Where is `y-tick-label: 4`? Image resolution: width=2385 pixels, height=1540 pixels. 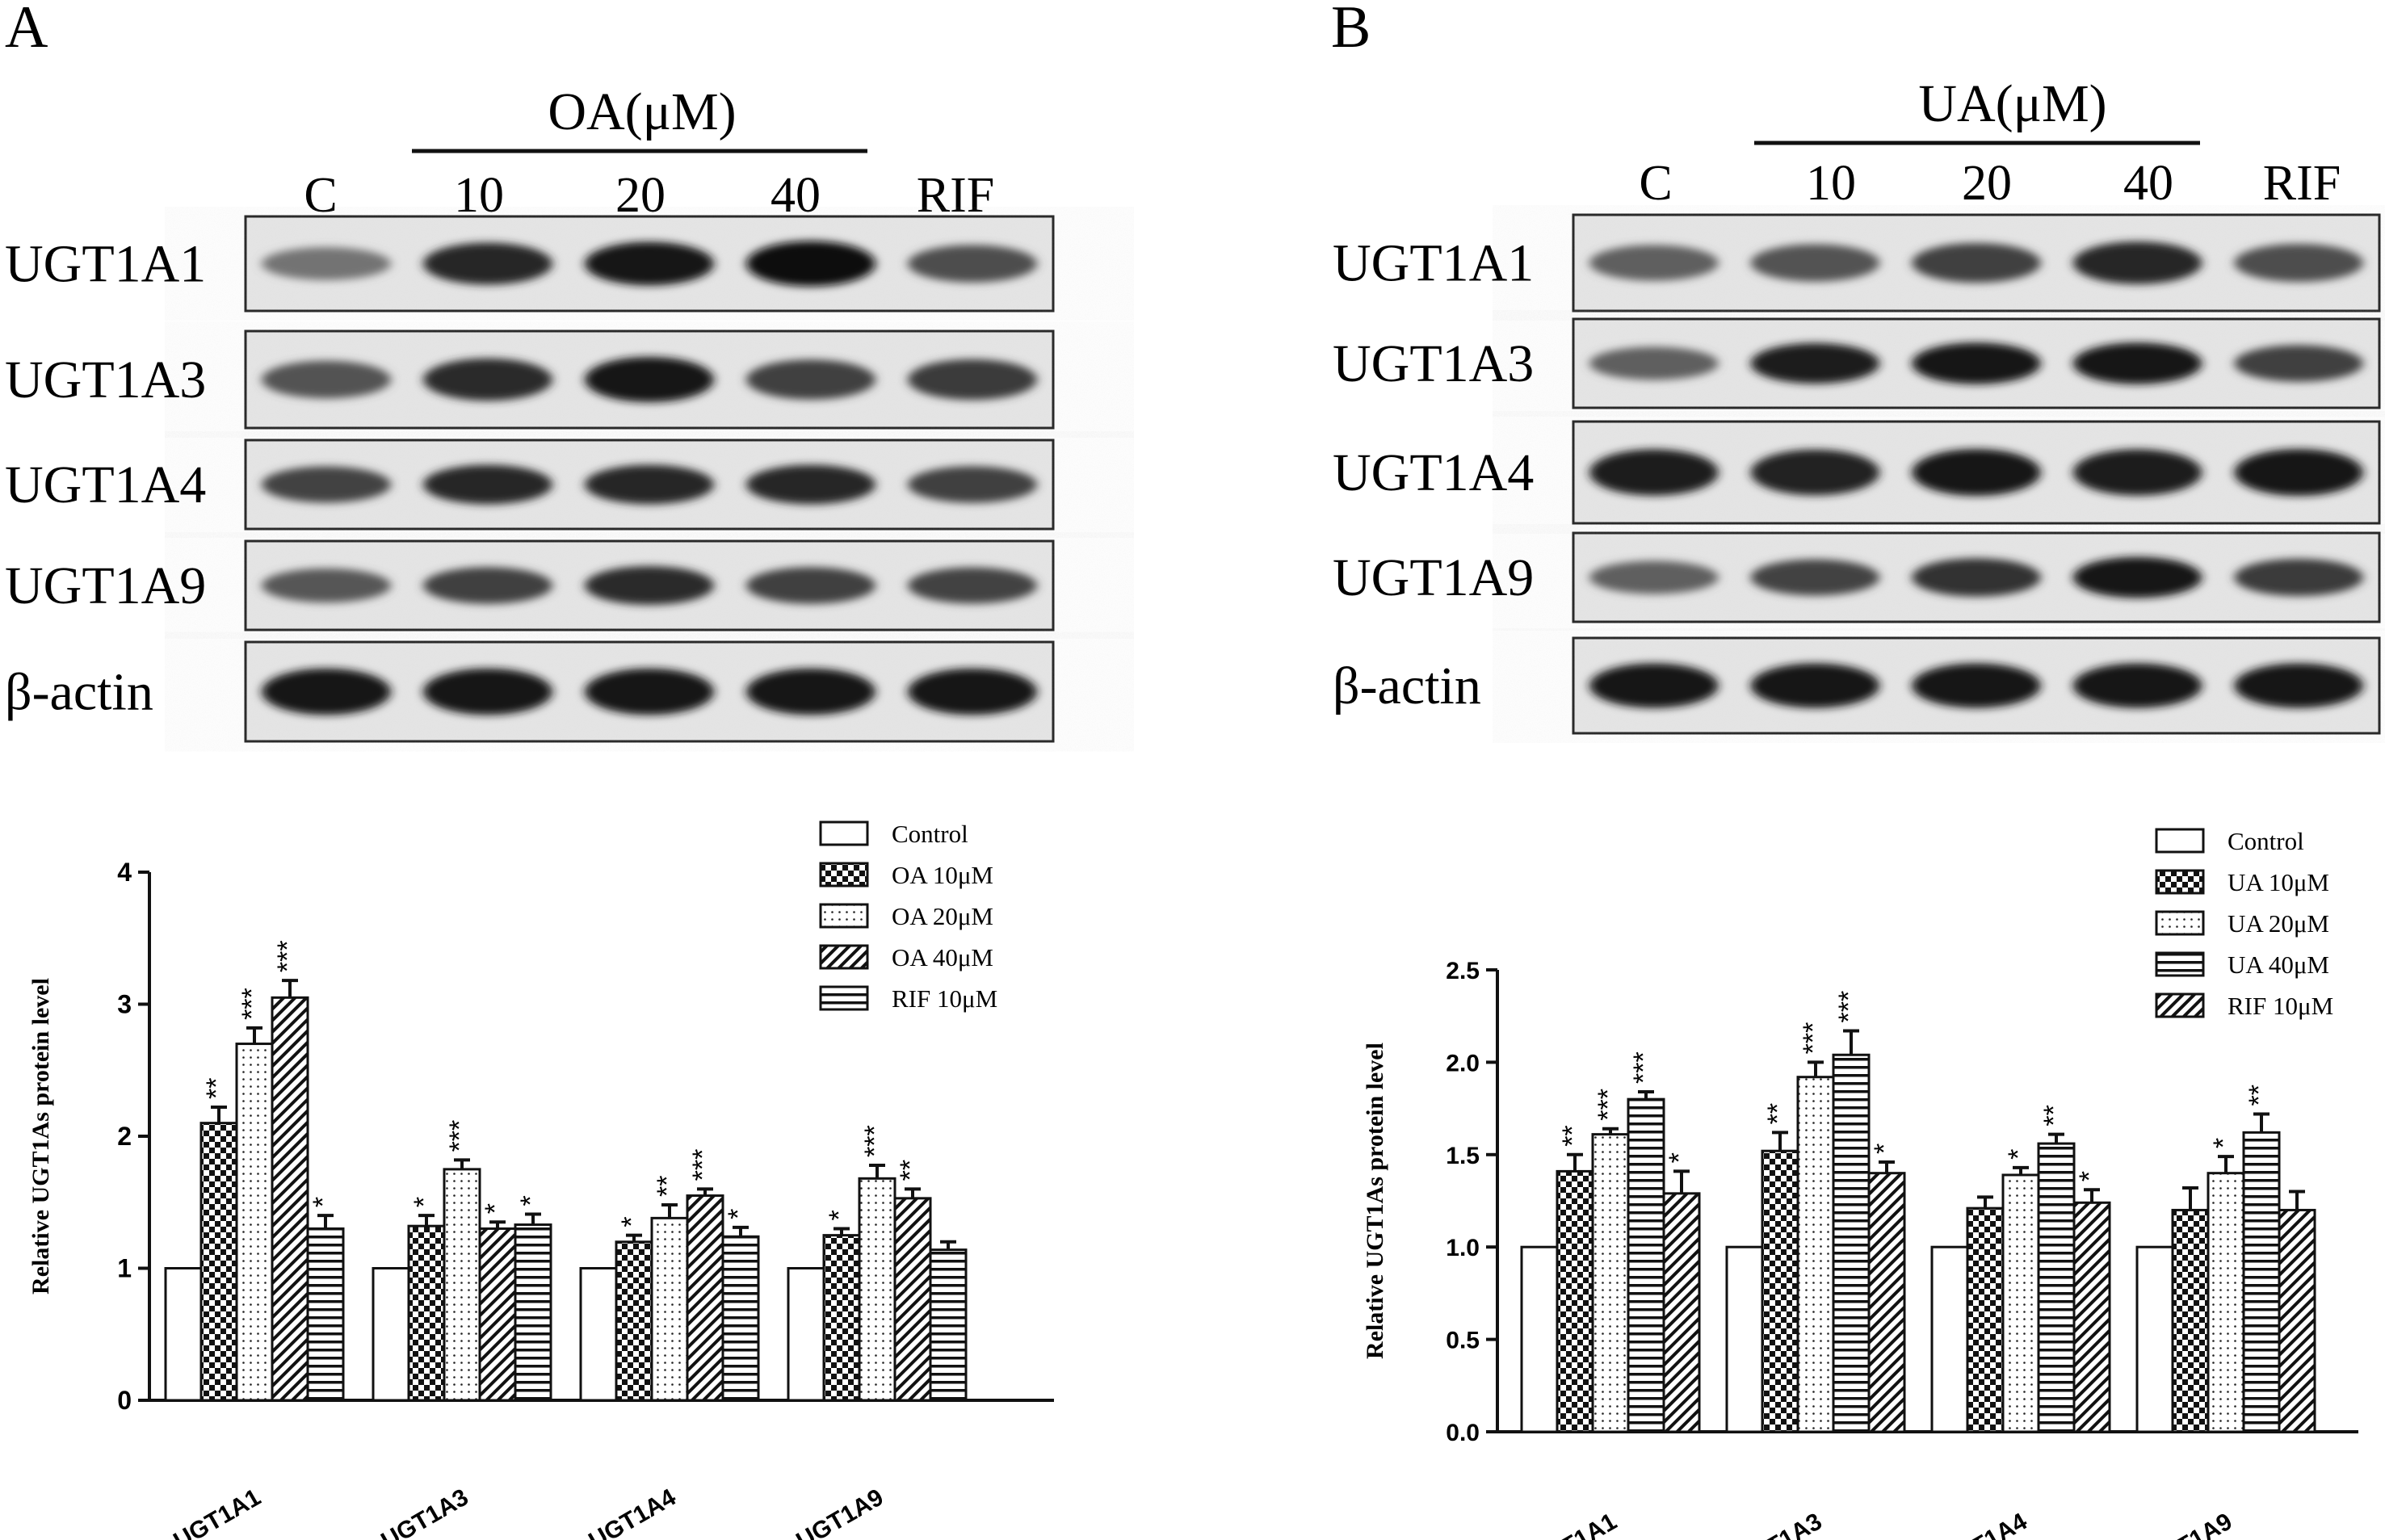 y-tick-label: 4 is located at coordinates (124, 873).